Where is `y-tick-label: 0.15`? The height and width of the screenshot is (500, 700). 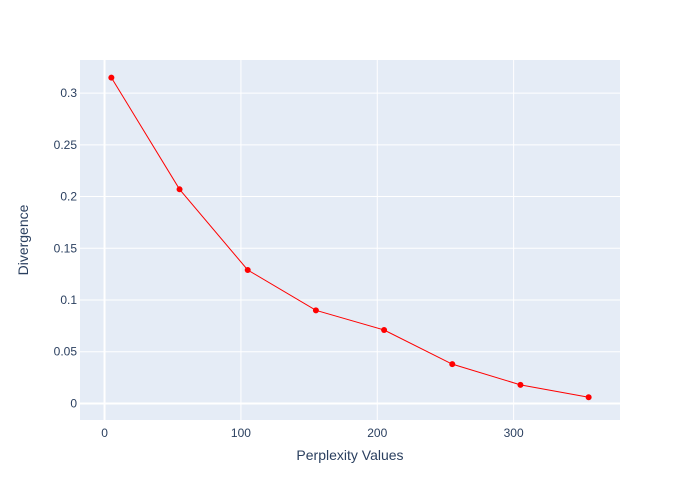
y-tick-label: 0.15 is located at coordinates (66, 248).